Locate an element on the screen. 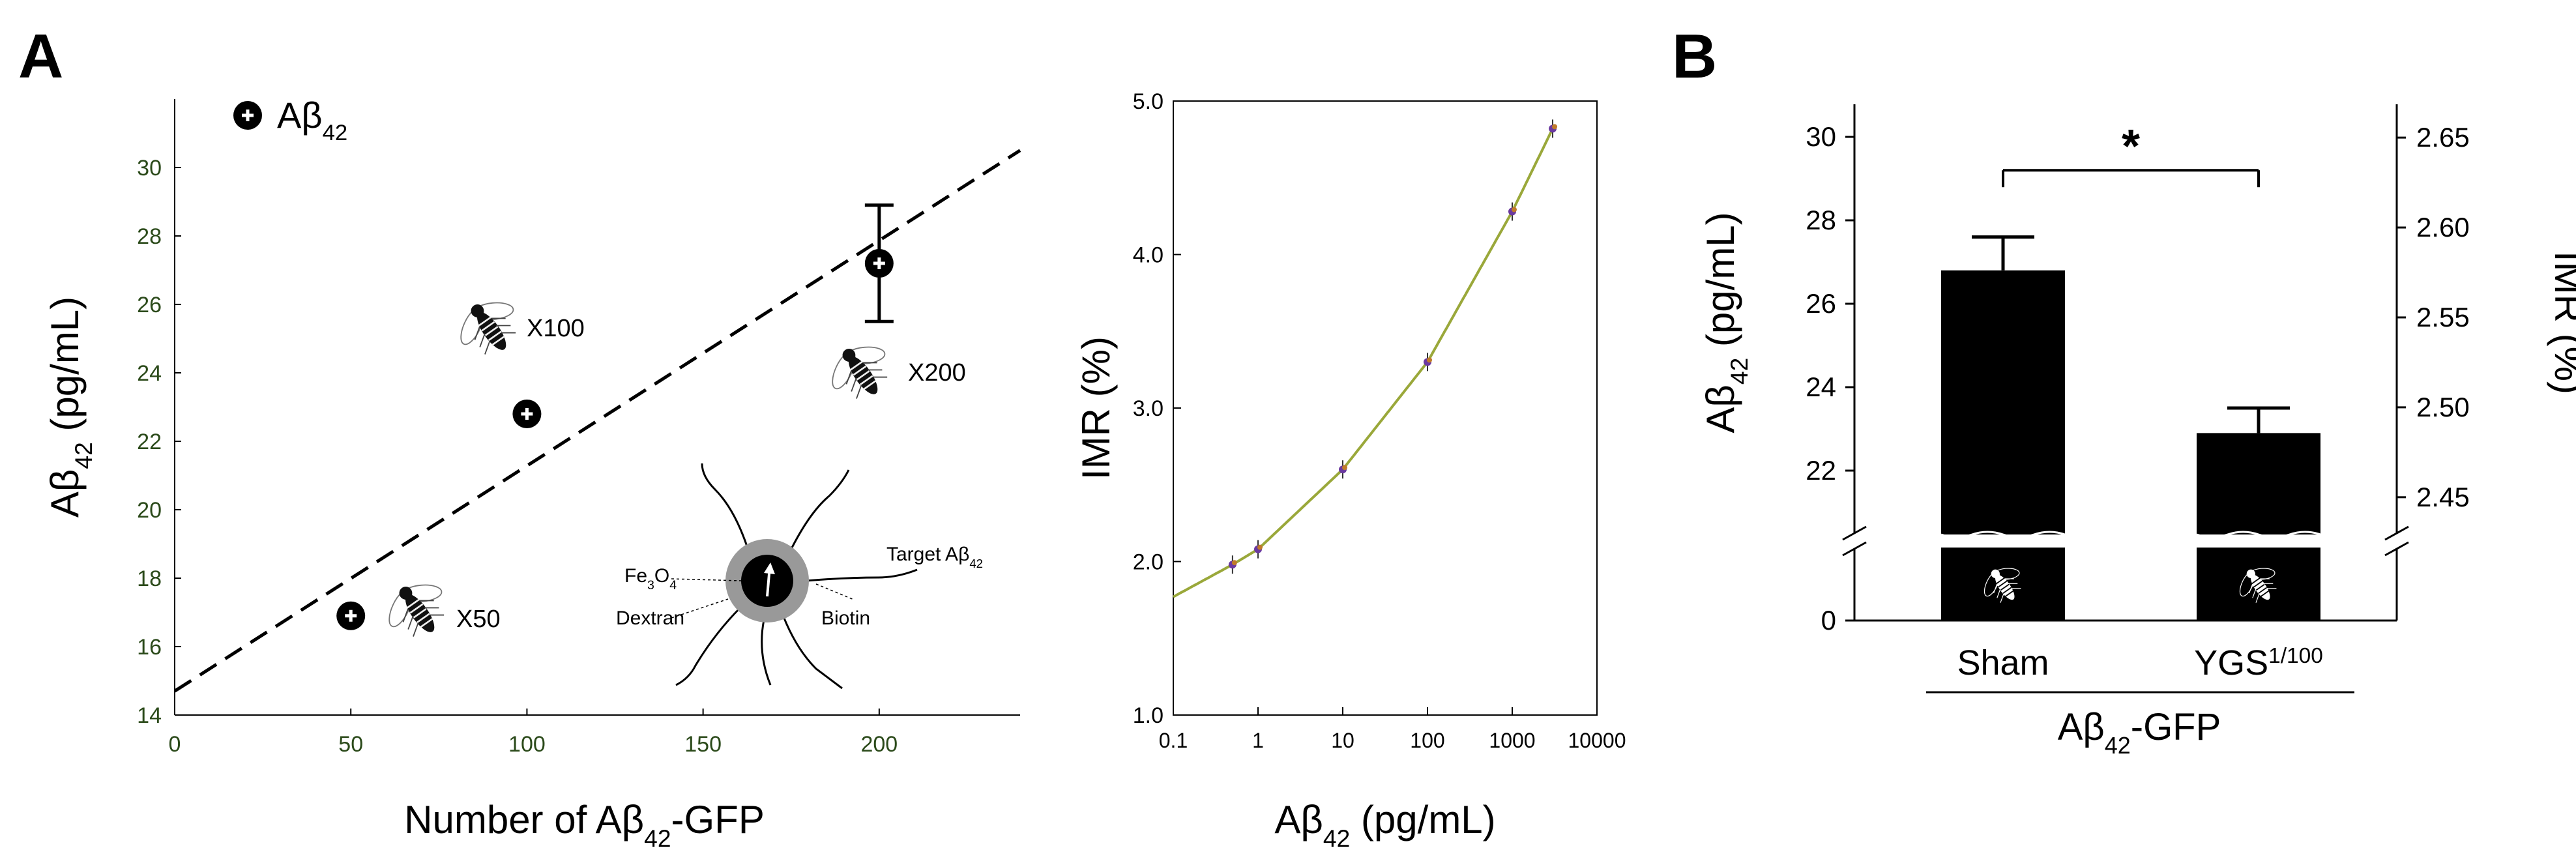 This screenshot has width=2576, height=863. fly-label-x200: X200 is located at coordinates (937, 373).